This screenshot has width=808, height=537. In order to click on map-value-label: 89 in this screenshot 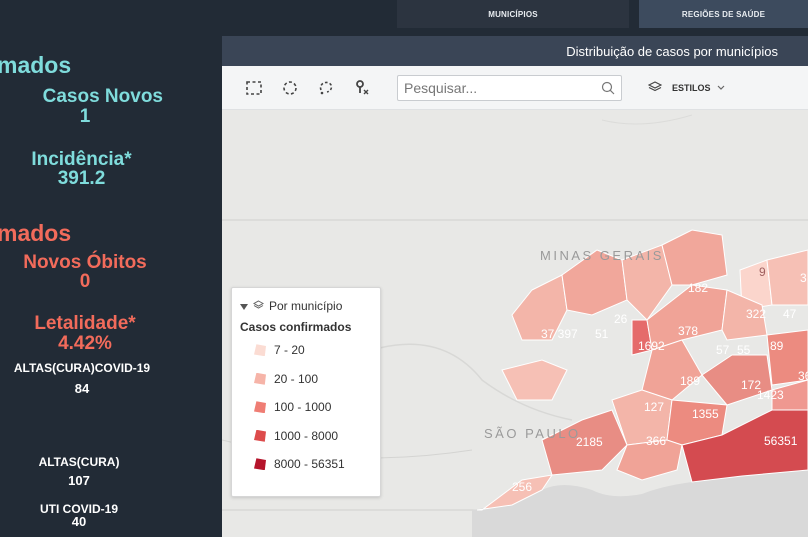, I will do `click(777, 346)`.